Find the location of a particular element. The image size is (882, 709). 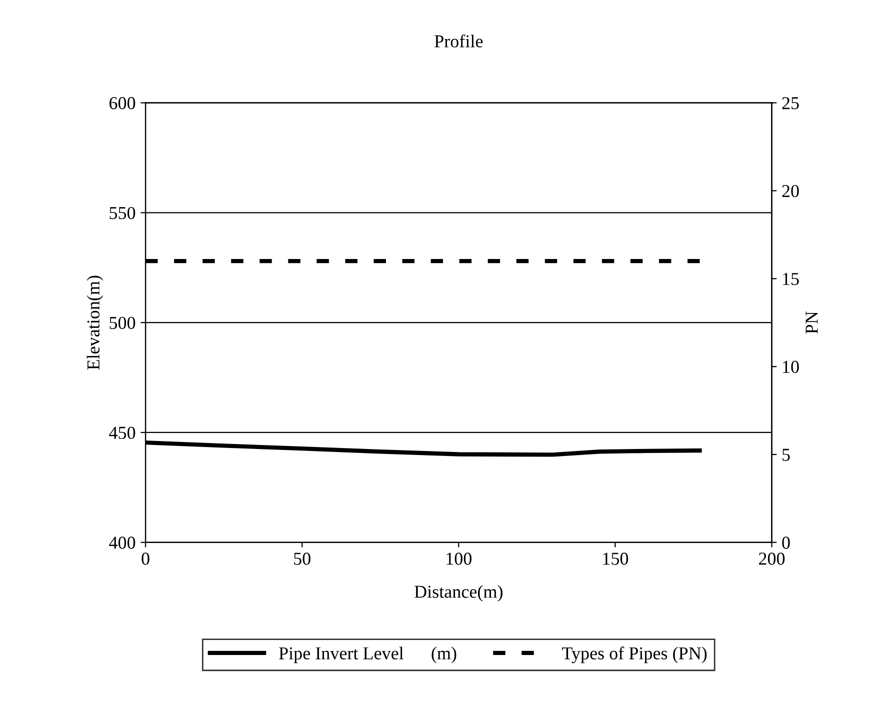

x-tick-label: 50 is located at coordinates (302, 558).